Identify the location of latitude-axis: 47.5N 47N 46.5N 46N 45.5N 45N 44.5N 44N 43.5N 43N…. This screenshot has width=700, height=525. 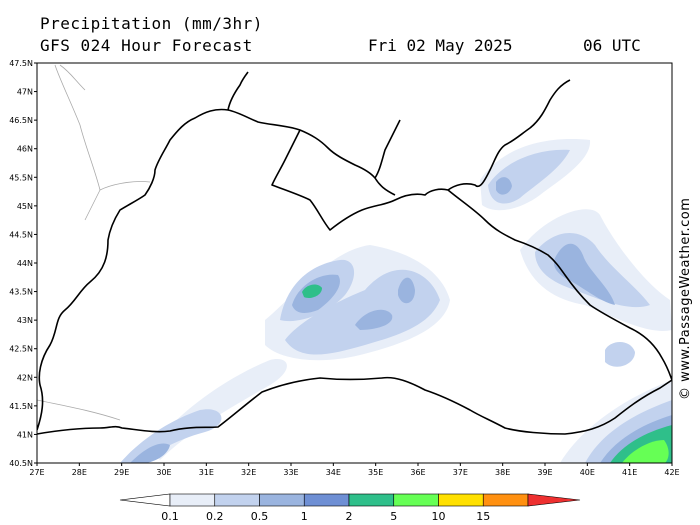
(23, 263).